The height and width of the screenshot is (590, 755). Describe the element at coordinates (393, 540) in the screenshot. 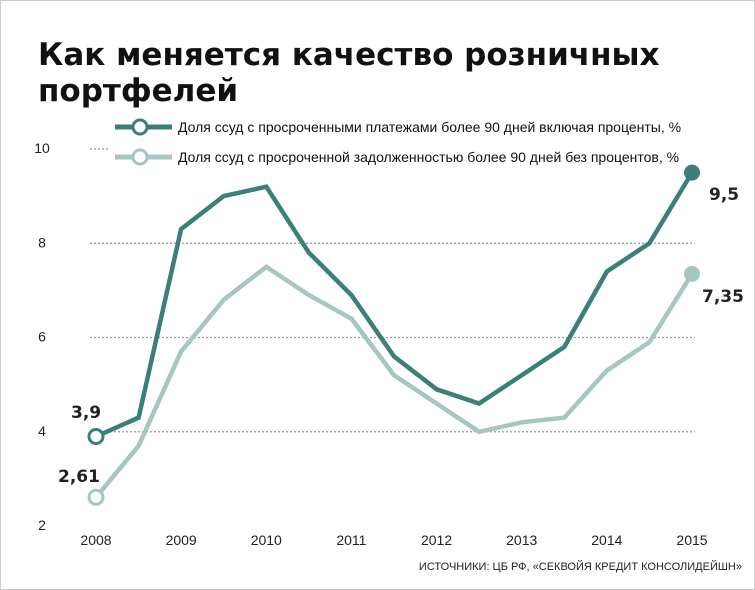

I see `x-axis-ticks: 2008 2009 2010 2011 2012 2013 2014 2015` at that location.